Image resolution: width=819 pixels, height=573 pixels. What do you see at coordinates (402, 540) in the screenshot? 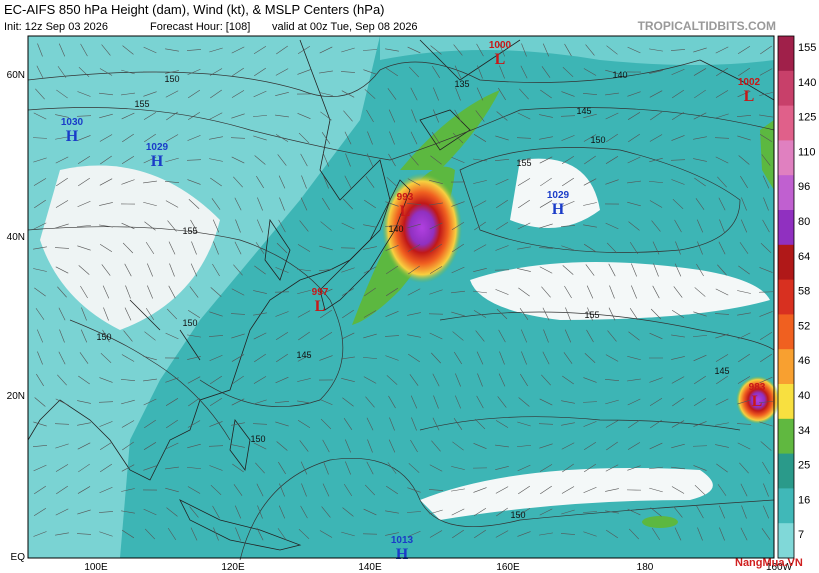
I see `center-value: 1013` at bounding box center [402, 540].